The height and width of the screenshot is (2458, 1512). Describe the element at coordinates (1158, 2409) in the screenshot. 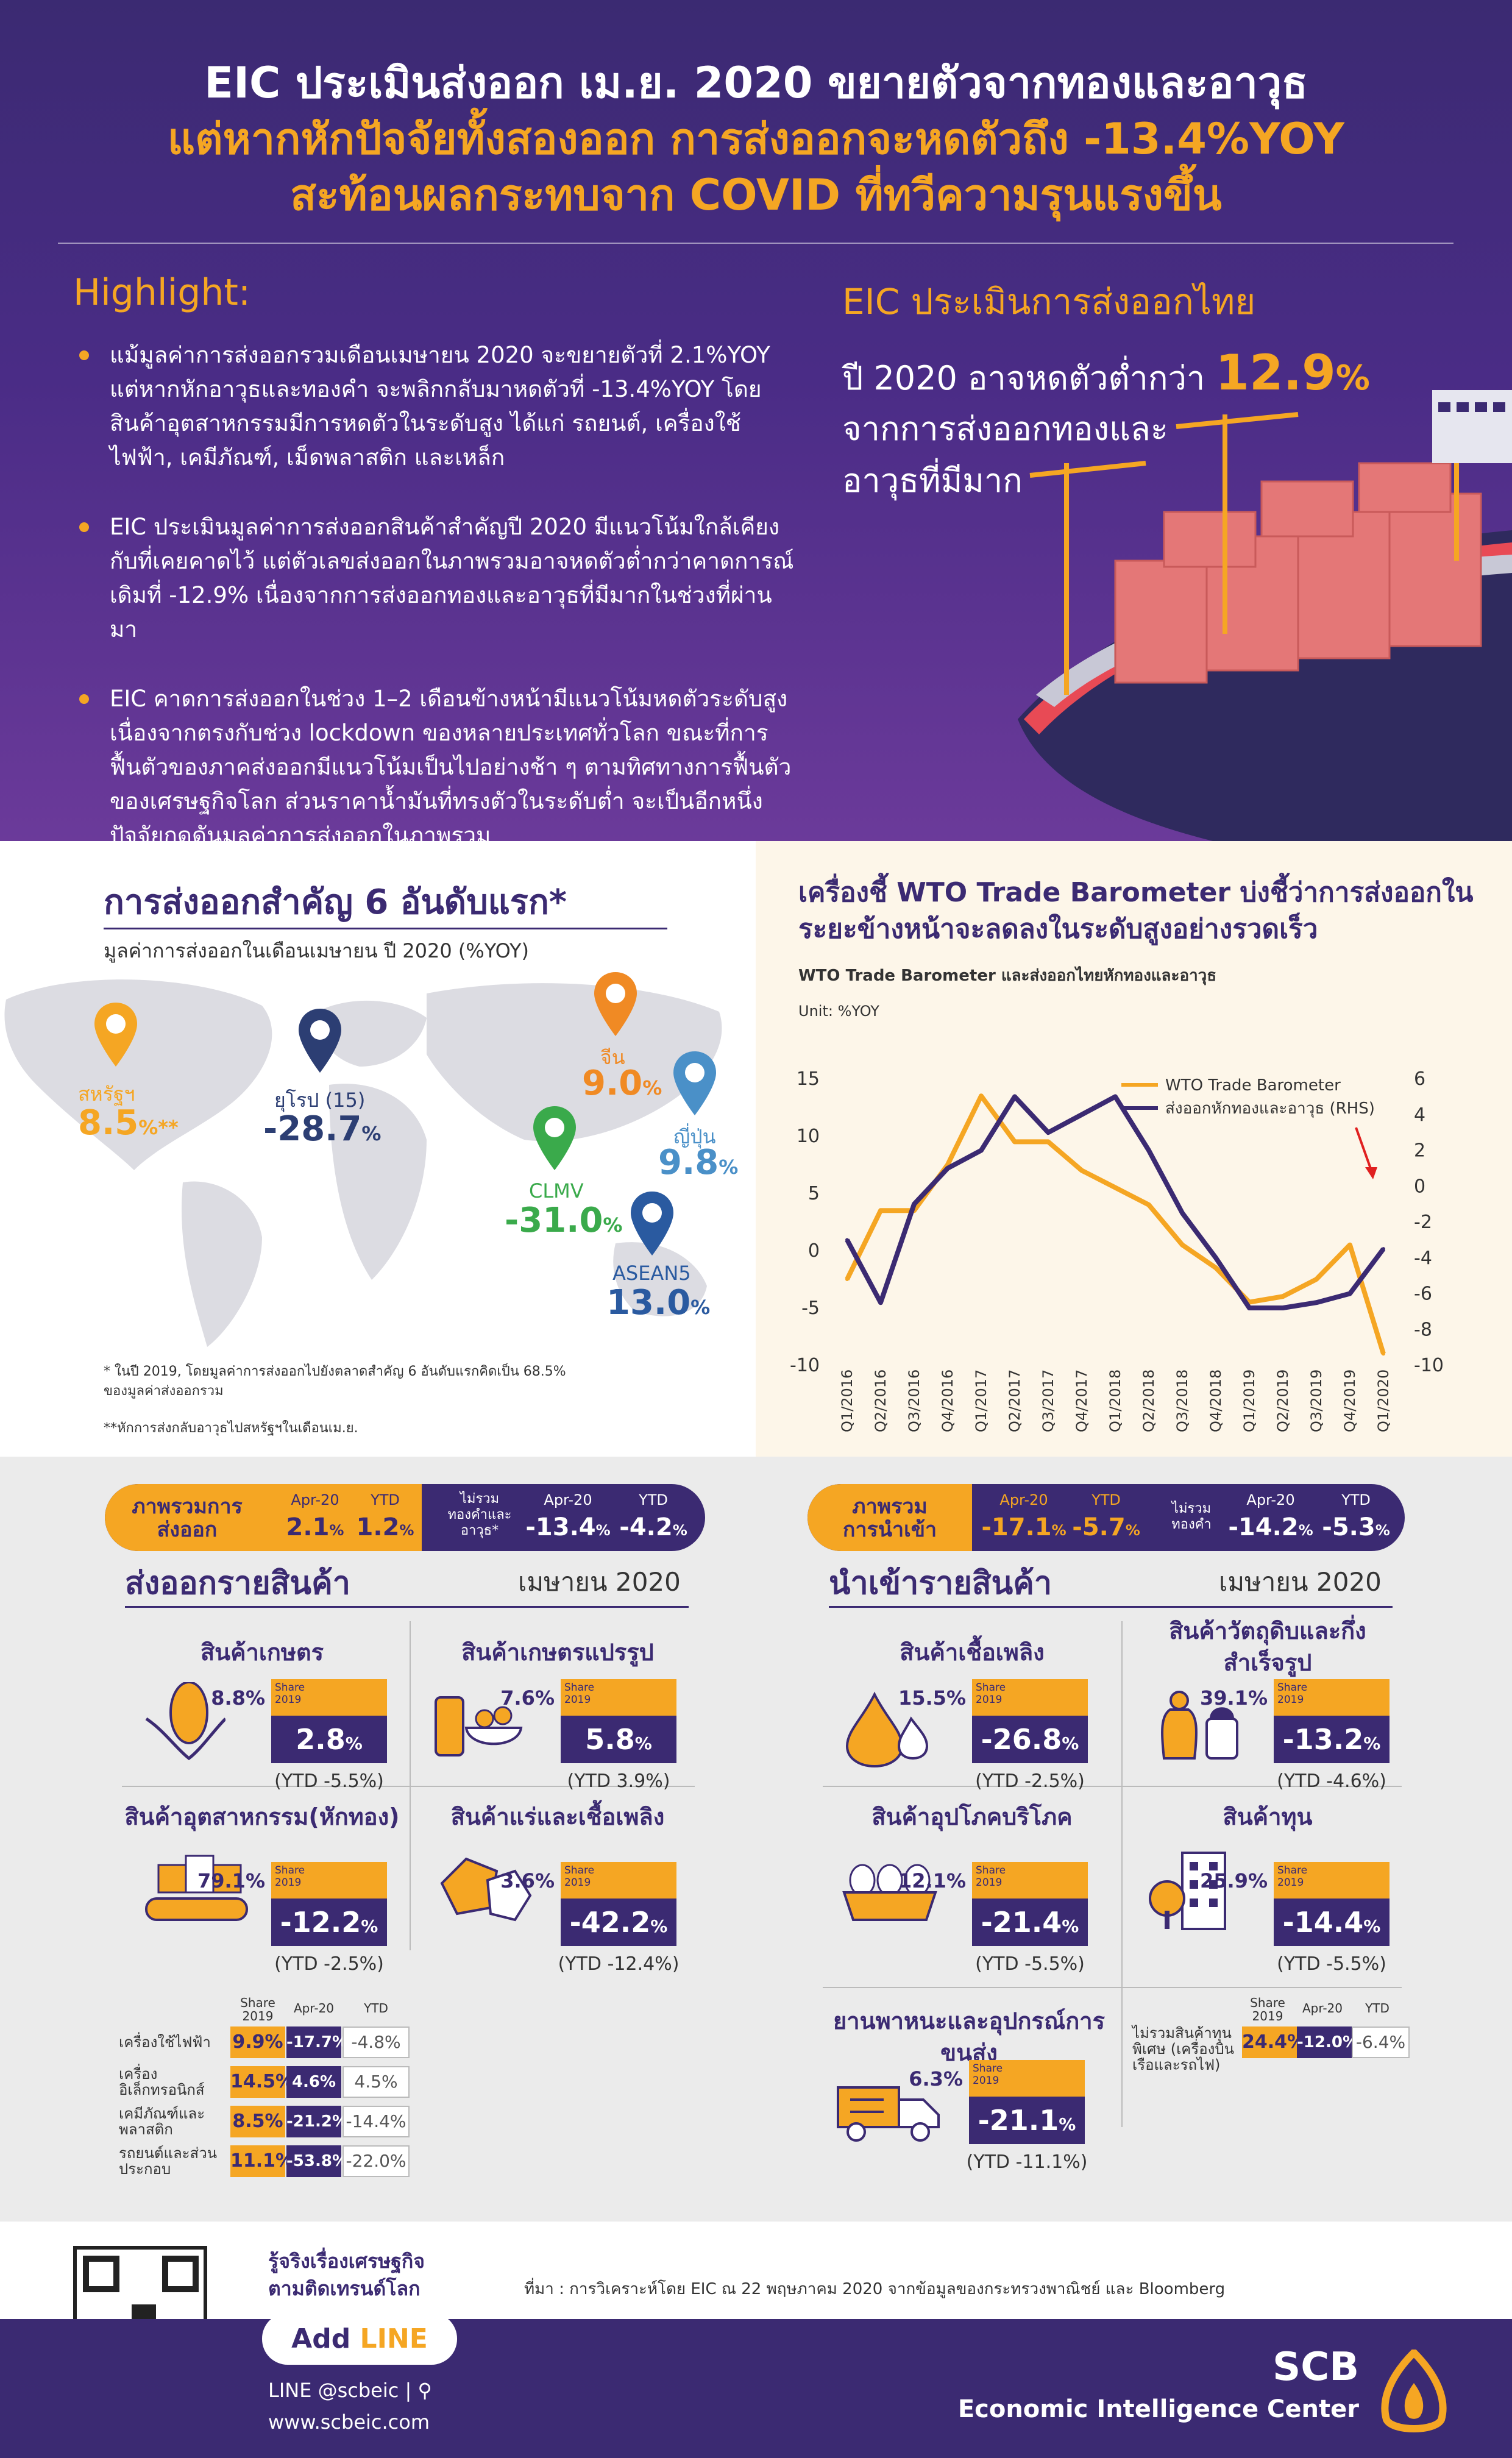

I see `brand-eic: Economic Intelligence Center` at that location.